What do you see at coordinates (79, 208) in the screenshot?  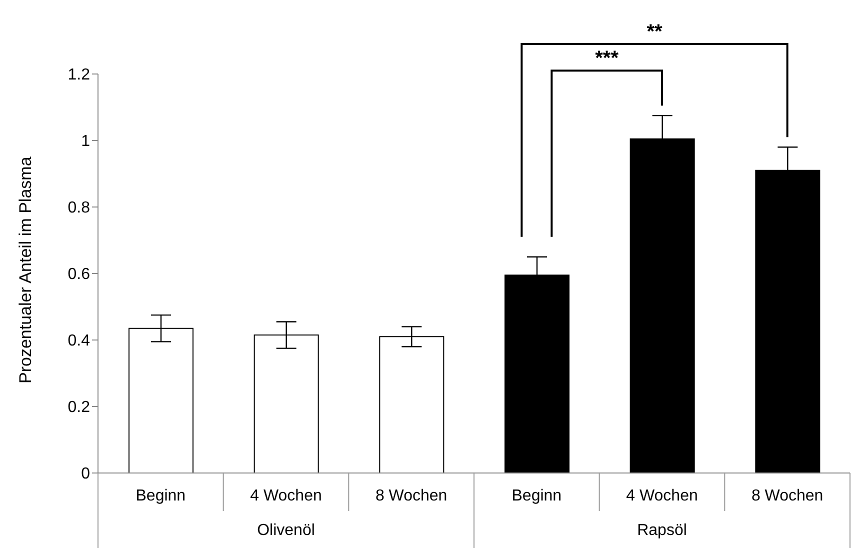 I see `y-tick-label: 0.8` at bounding box center [79, 208].